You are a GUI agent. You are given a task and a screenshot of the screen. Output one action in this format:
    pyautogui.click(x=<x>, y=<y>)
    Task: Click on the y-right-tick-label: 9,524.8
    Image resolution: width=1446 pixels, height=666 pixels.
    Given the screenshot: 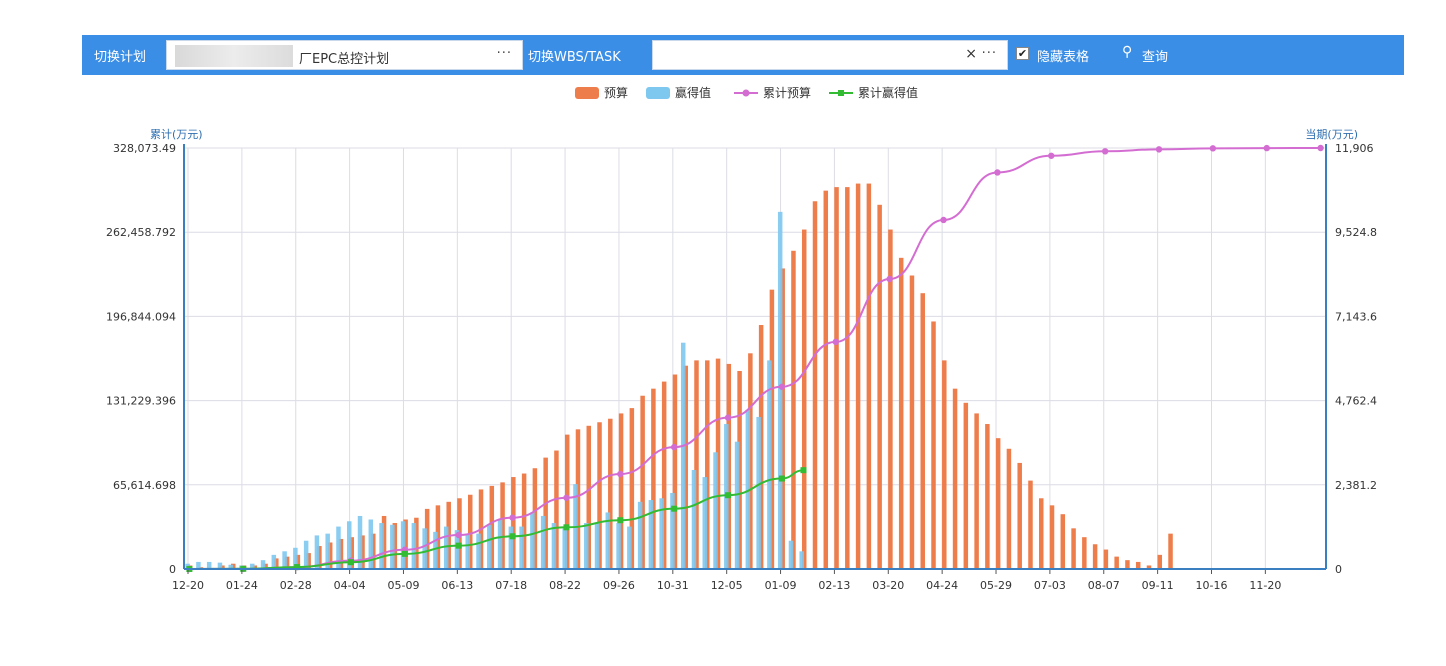 What is the action you would take?
    pyautogui.click(x=1356, y=232)
    